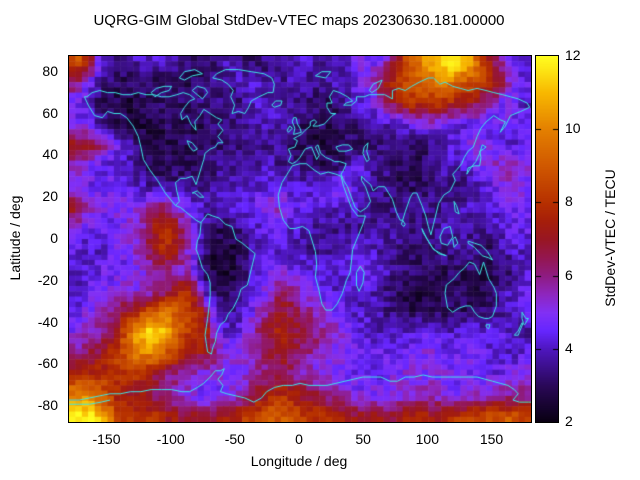 This screenshot has width=640, height=480. What do you see at coordinates (47, 279) in the screenshot?
I see `y-tick-label: -20` at bounding box center [47, 279].